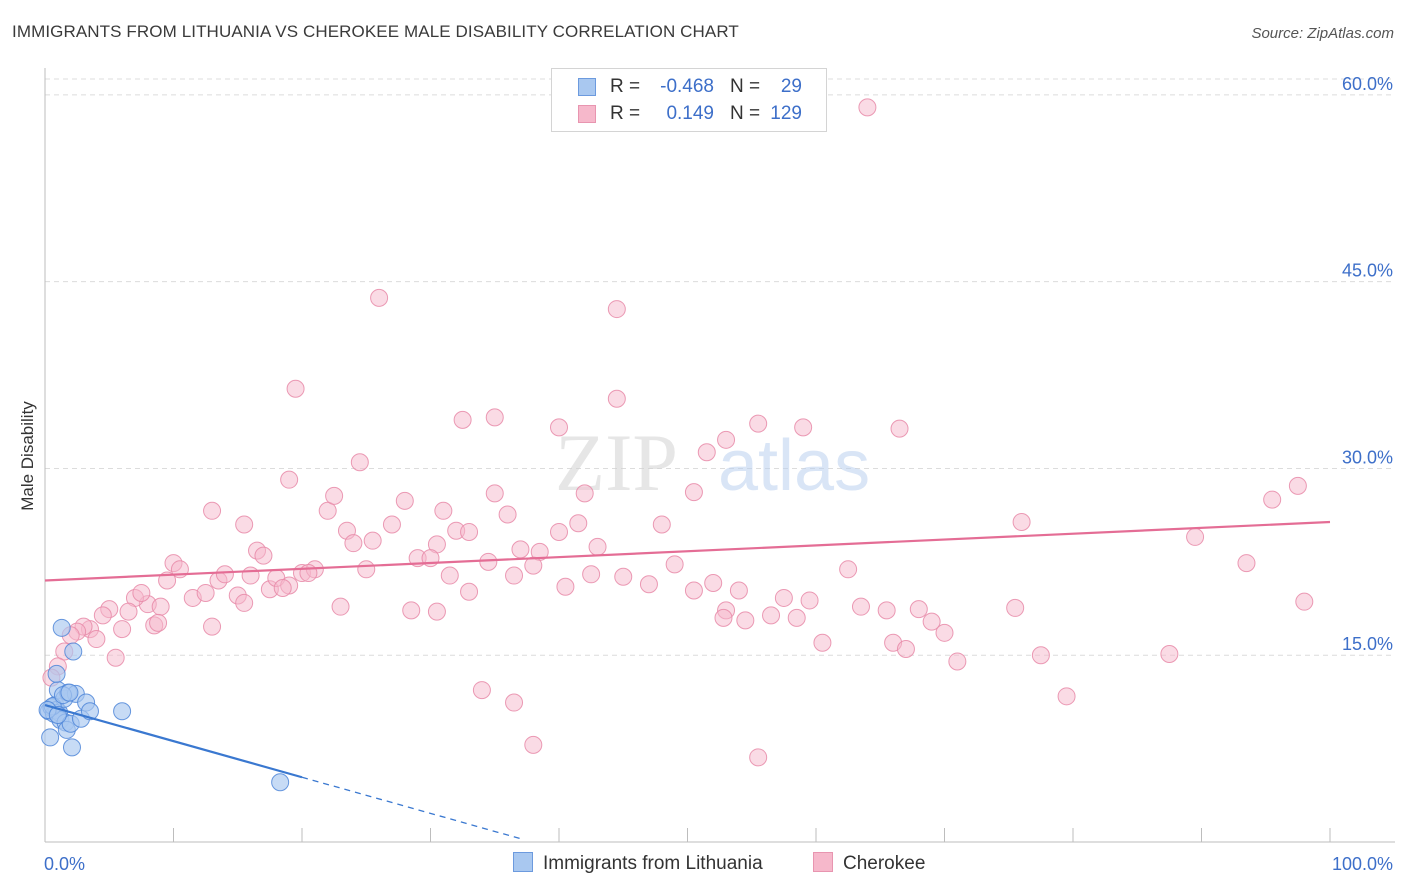 The height and width of the screenshot is (892, 1406). I want to click on y-axis-label: Male Disability, so click(27, 456).